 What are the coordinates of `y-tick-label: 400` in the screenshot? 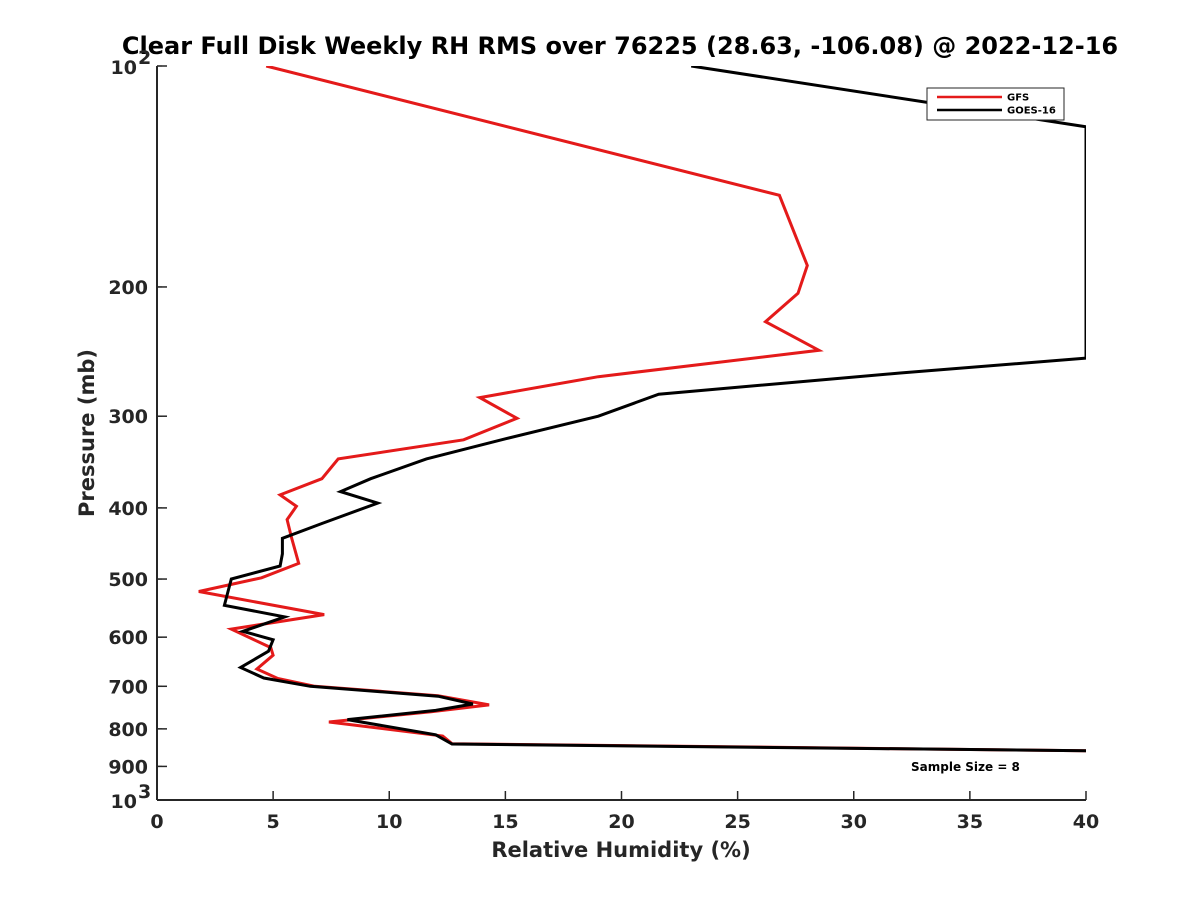 It's located at (128, 509).